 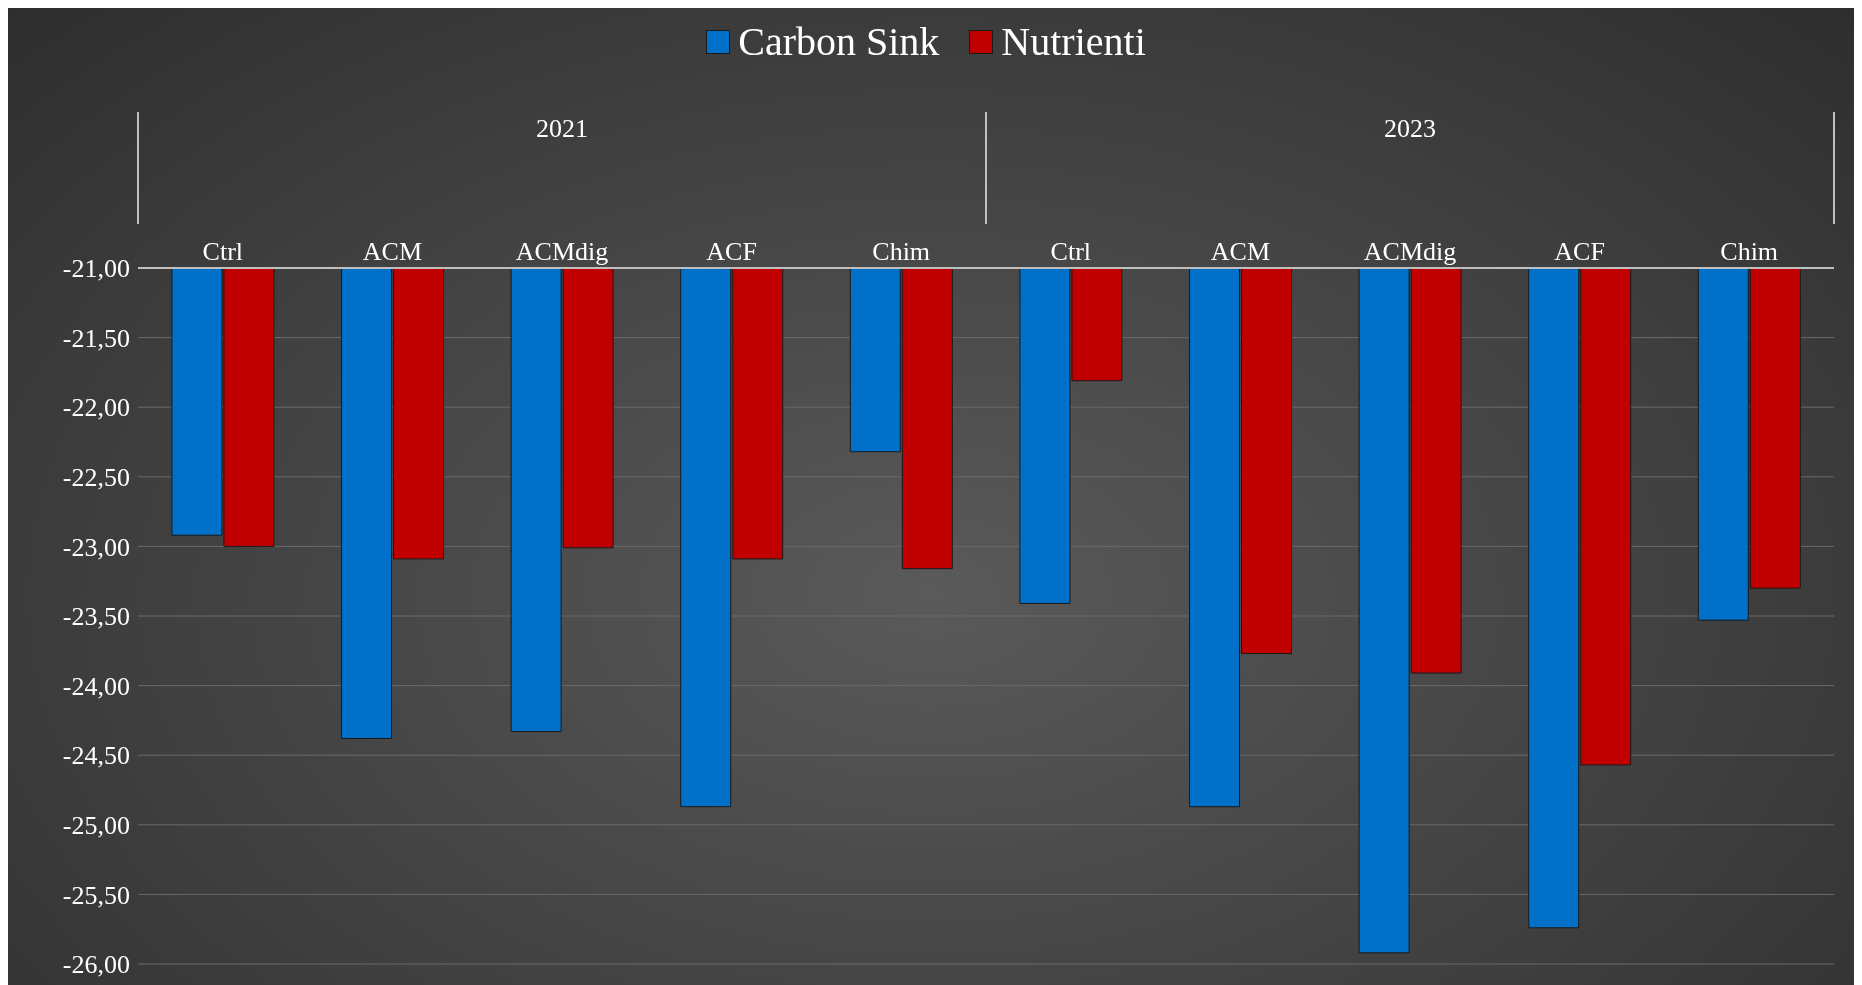 What do you see at coordinates (96, 617) in the screenshot?
I see `y-tick-label: -23,50` at bounding box center [96, 617].